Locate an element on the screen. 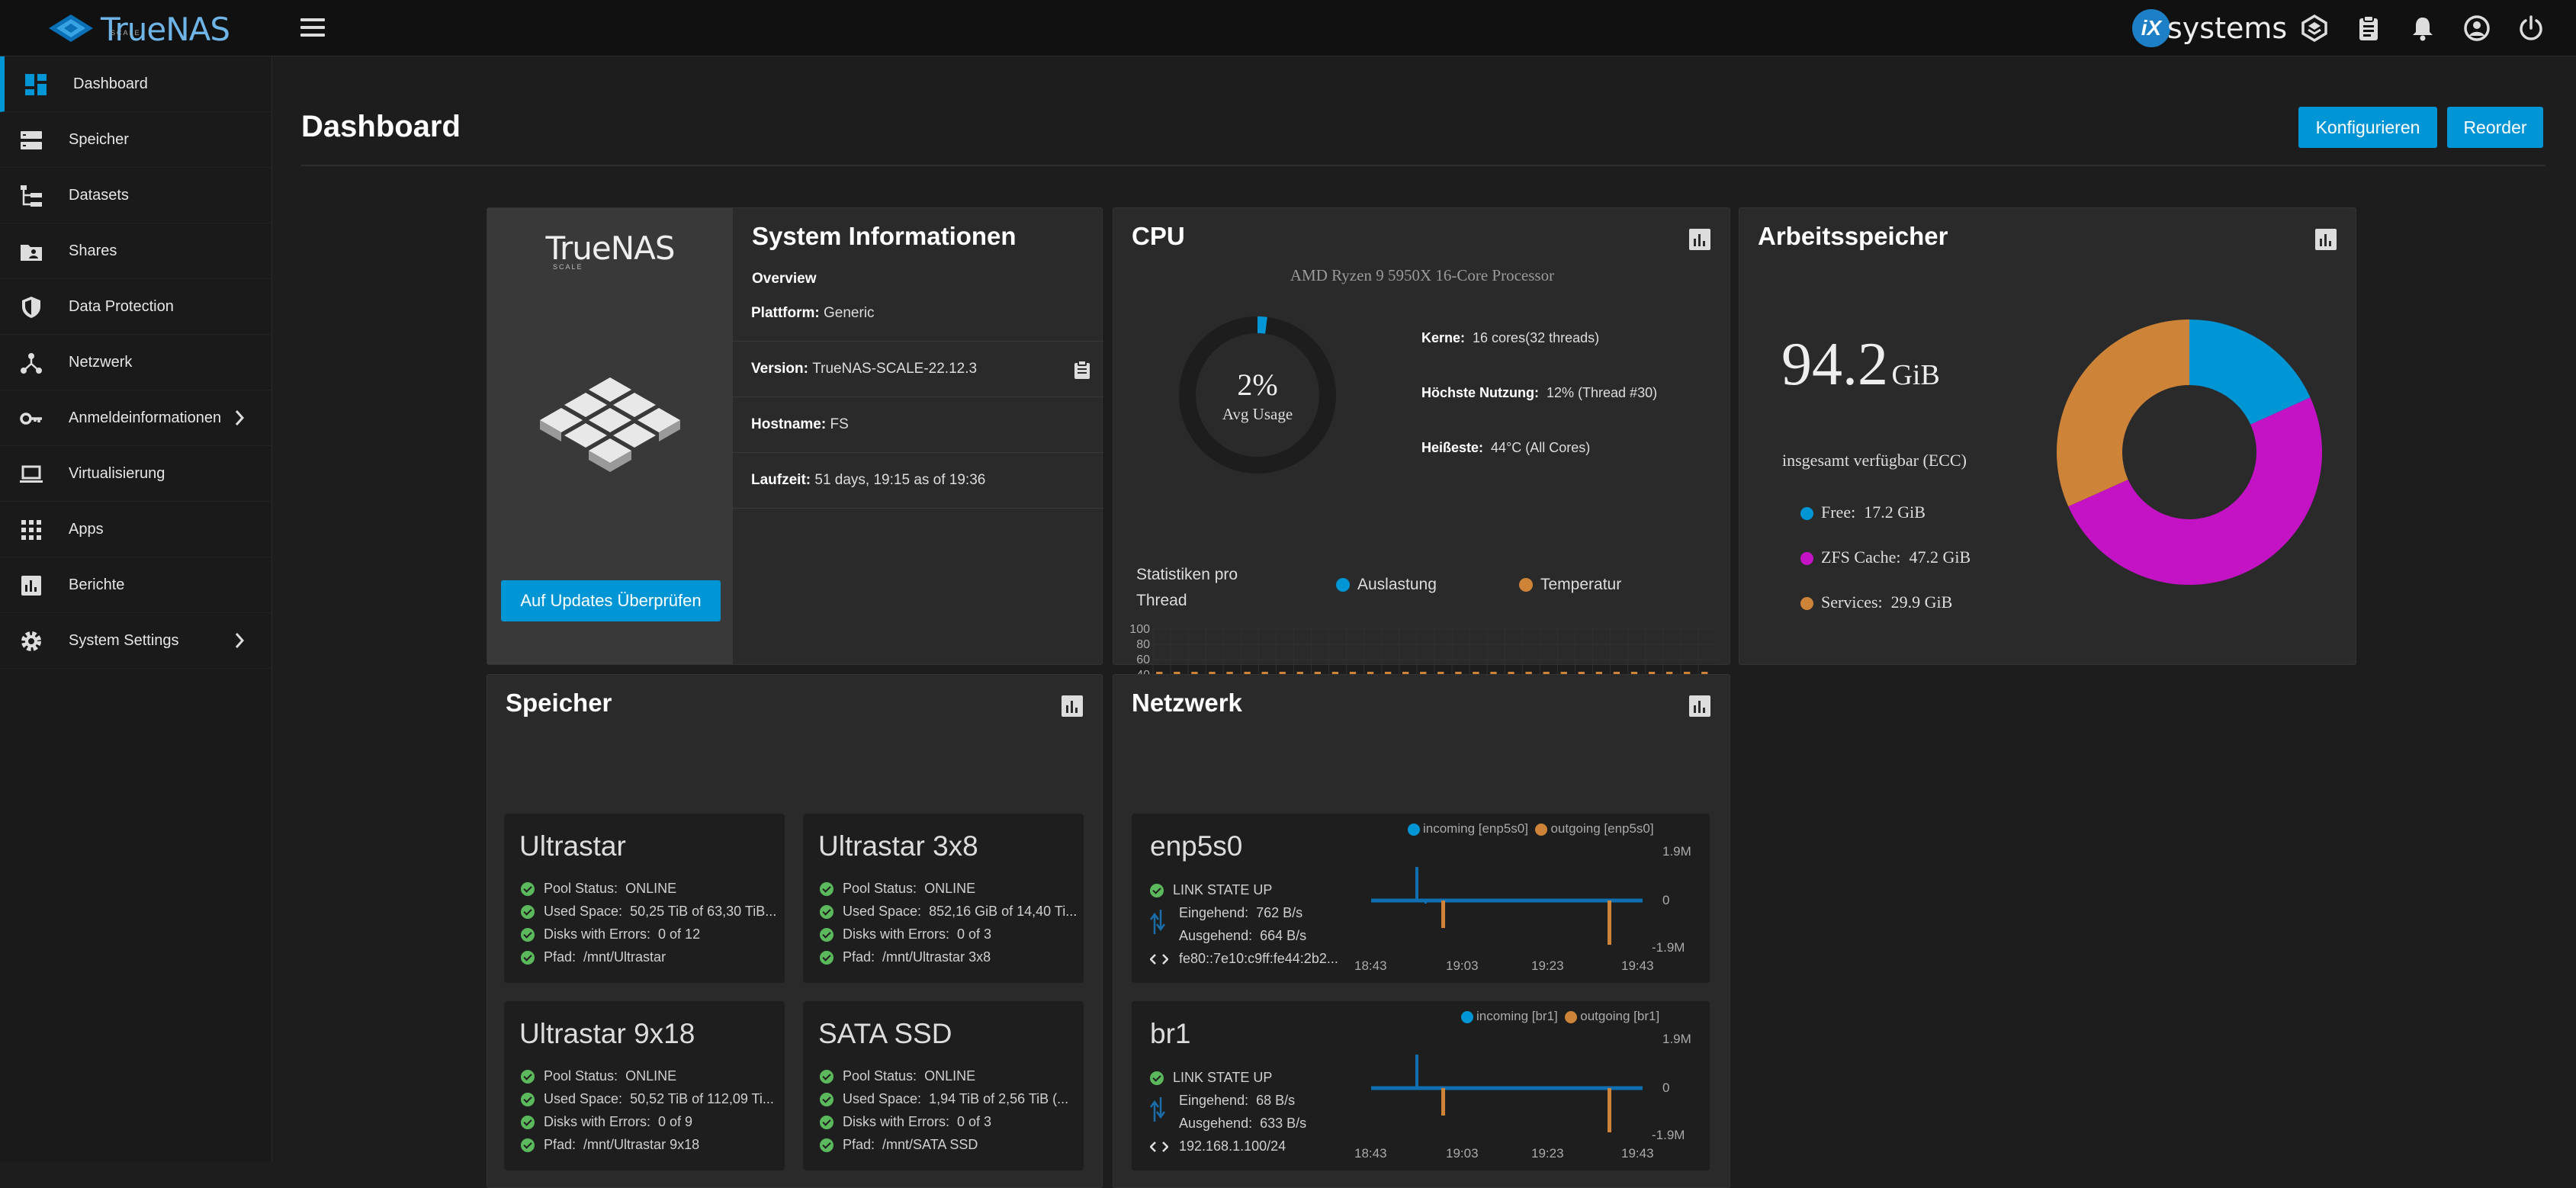  outgoing-row: Ausgehend: 633 B/s is located at coordinates (1242, 1124).